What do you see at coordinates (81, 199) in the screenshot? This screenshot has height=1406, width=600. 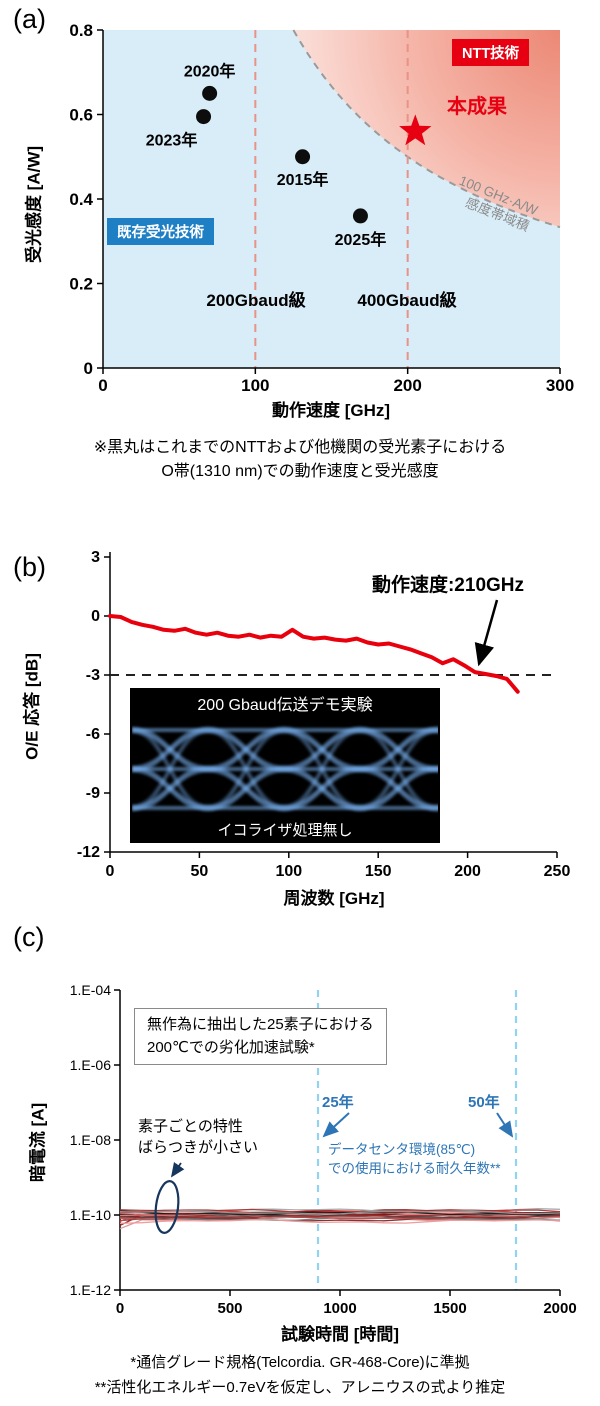 I see `tick-label: 0.4` at bounding box center [81, 199].